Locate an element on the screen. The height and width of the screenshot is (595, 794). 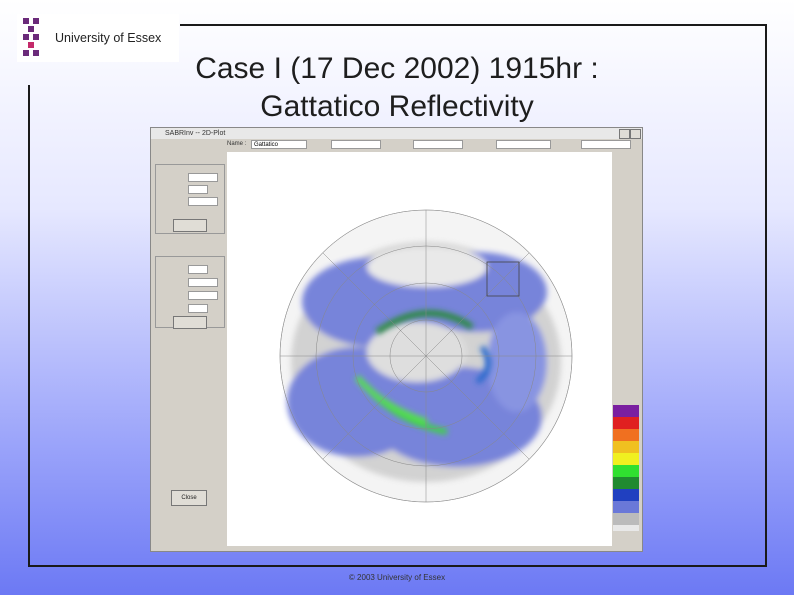
color-legend is located at coordinates (626, 468).